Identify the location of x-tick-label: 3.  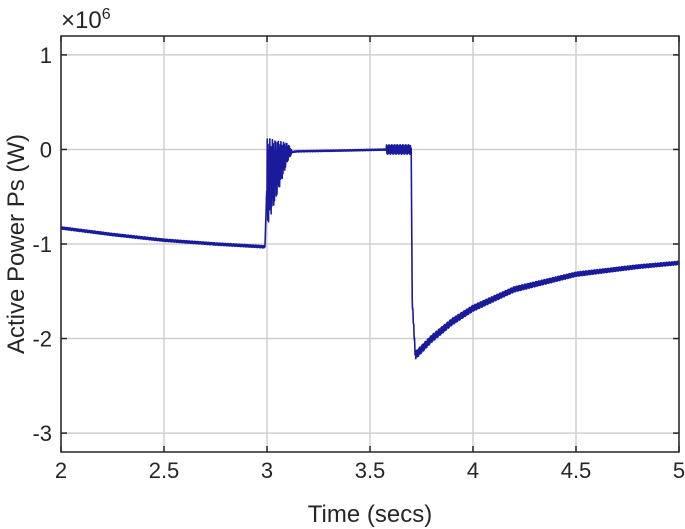
(267, 470).